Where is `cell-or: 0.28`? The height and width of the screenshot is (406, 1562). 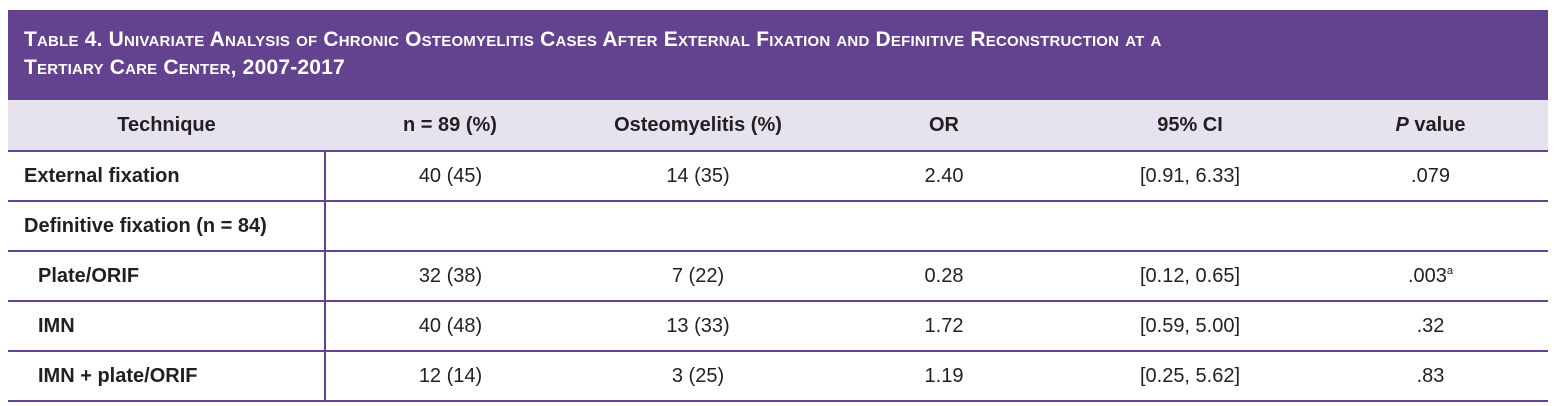
cell-or: 0.28 is located at coordinates (944, 276).